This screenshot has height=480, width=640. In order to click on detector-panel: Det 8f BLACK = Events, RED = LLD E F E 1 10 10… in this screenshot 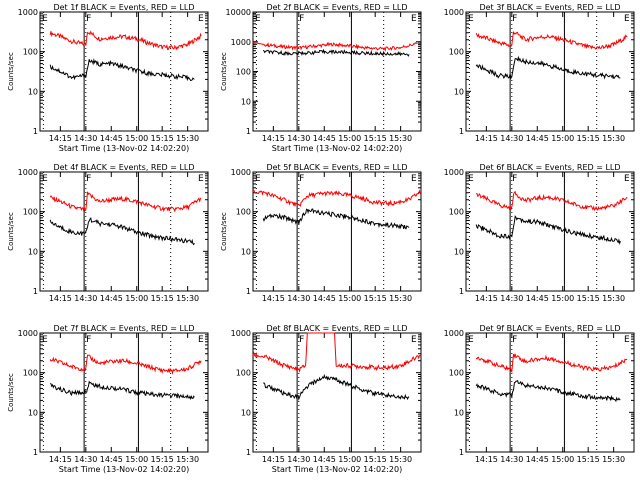, I will do `click(326, 399)`.